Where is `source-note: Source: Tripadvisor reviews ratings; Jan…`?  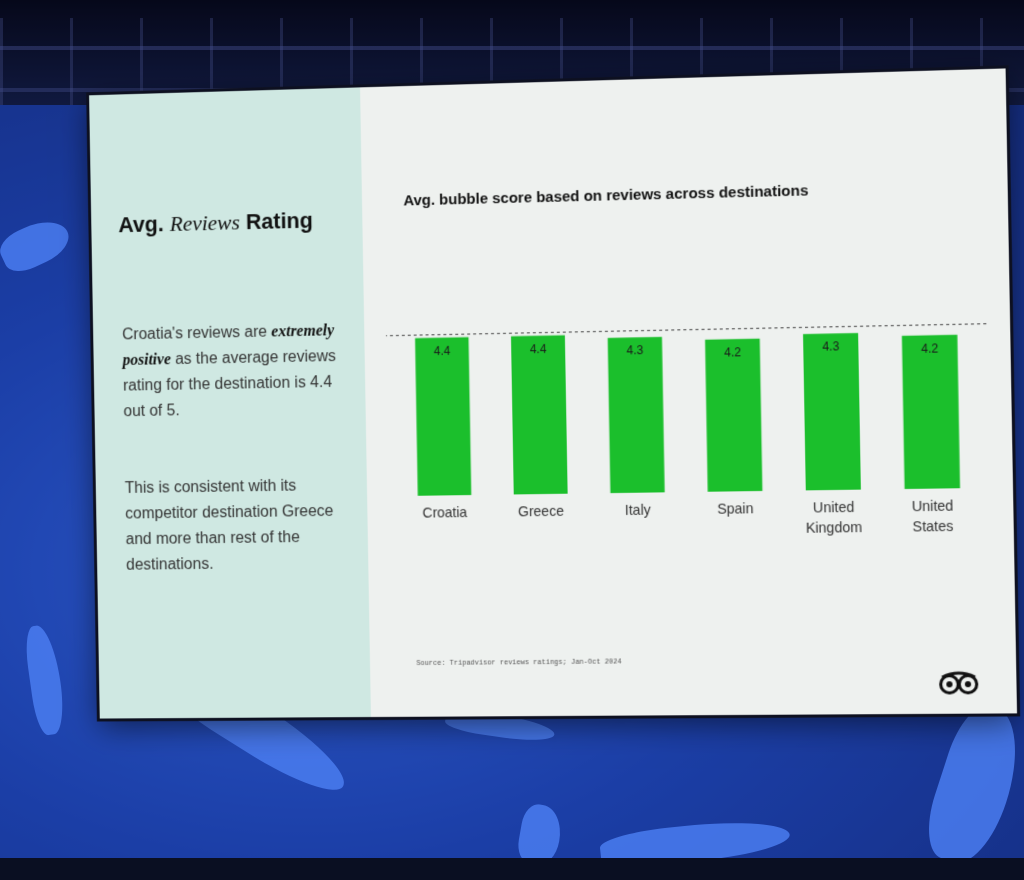
source-note: Source: Tripadvisor reviews ratings; Jan… is located at coordinates (518, 663).